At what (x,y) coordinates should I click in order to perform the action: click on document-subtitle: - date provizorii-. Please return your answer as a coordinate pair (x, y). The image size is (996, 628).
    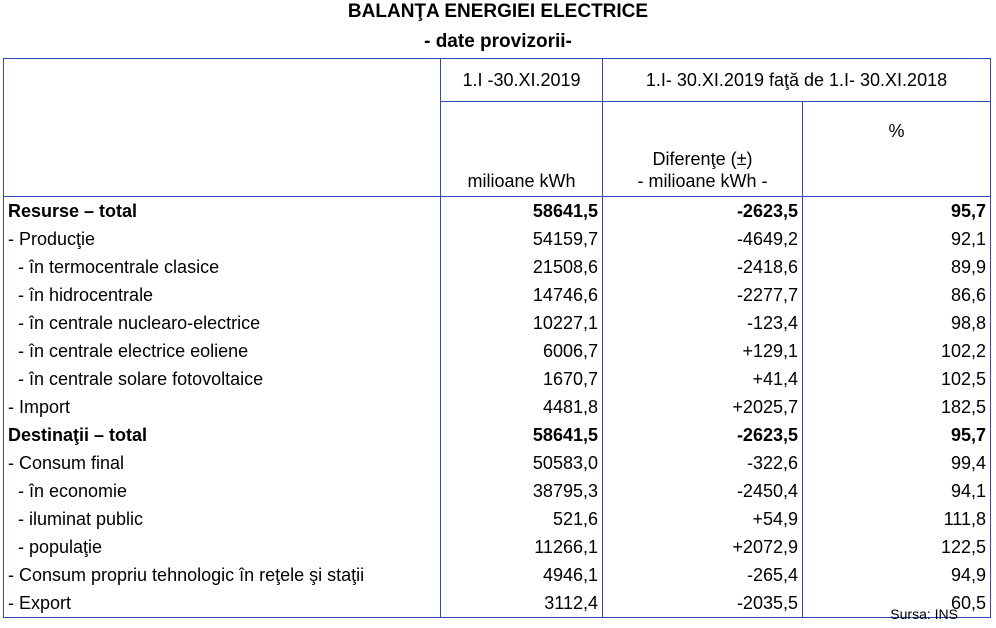
    Looking at the image, I should click on (498, 41).